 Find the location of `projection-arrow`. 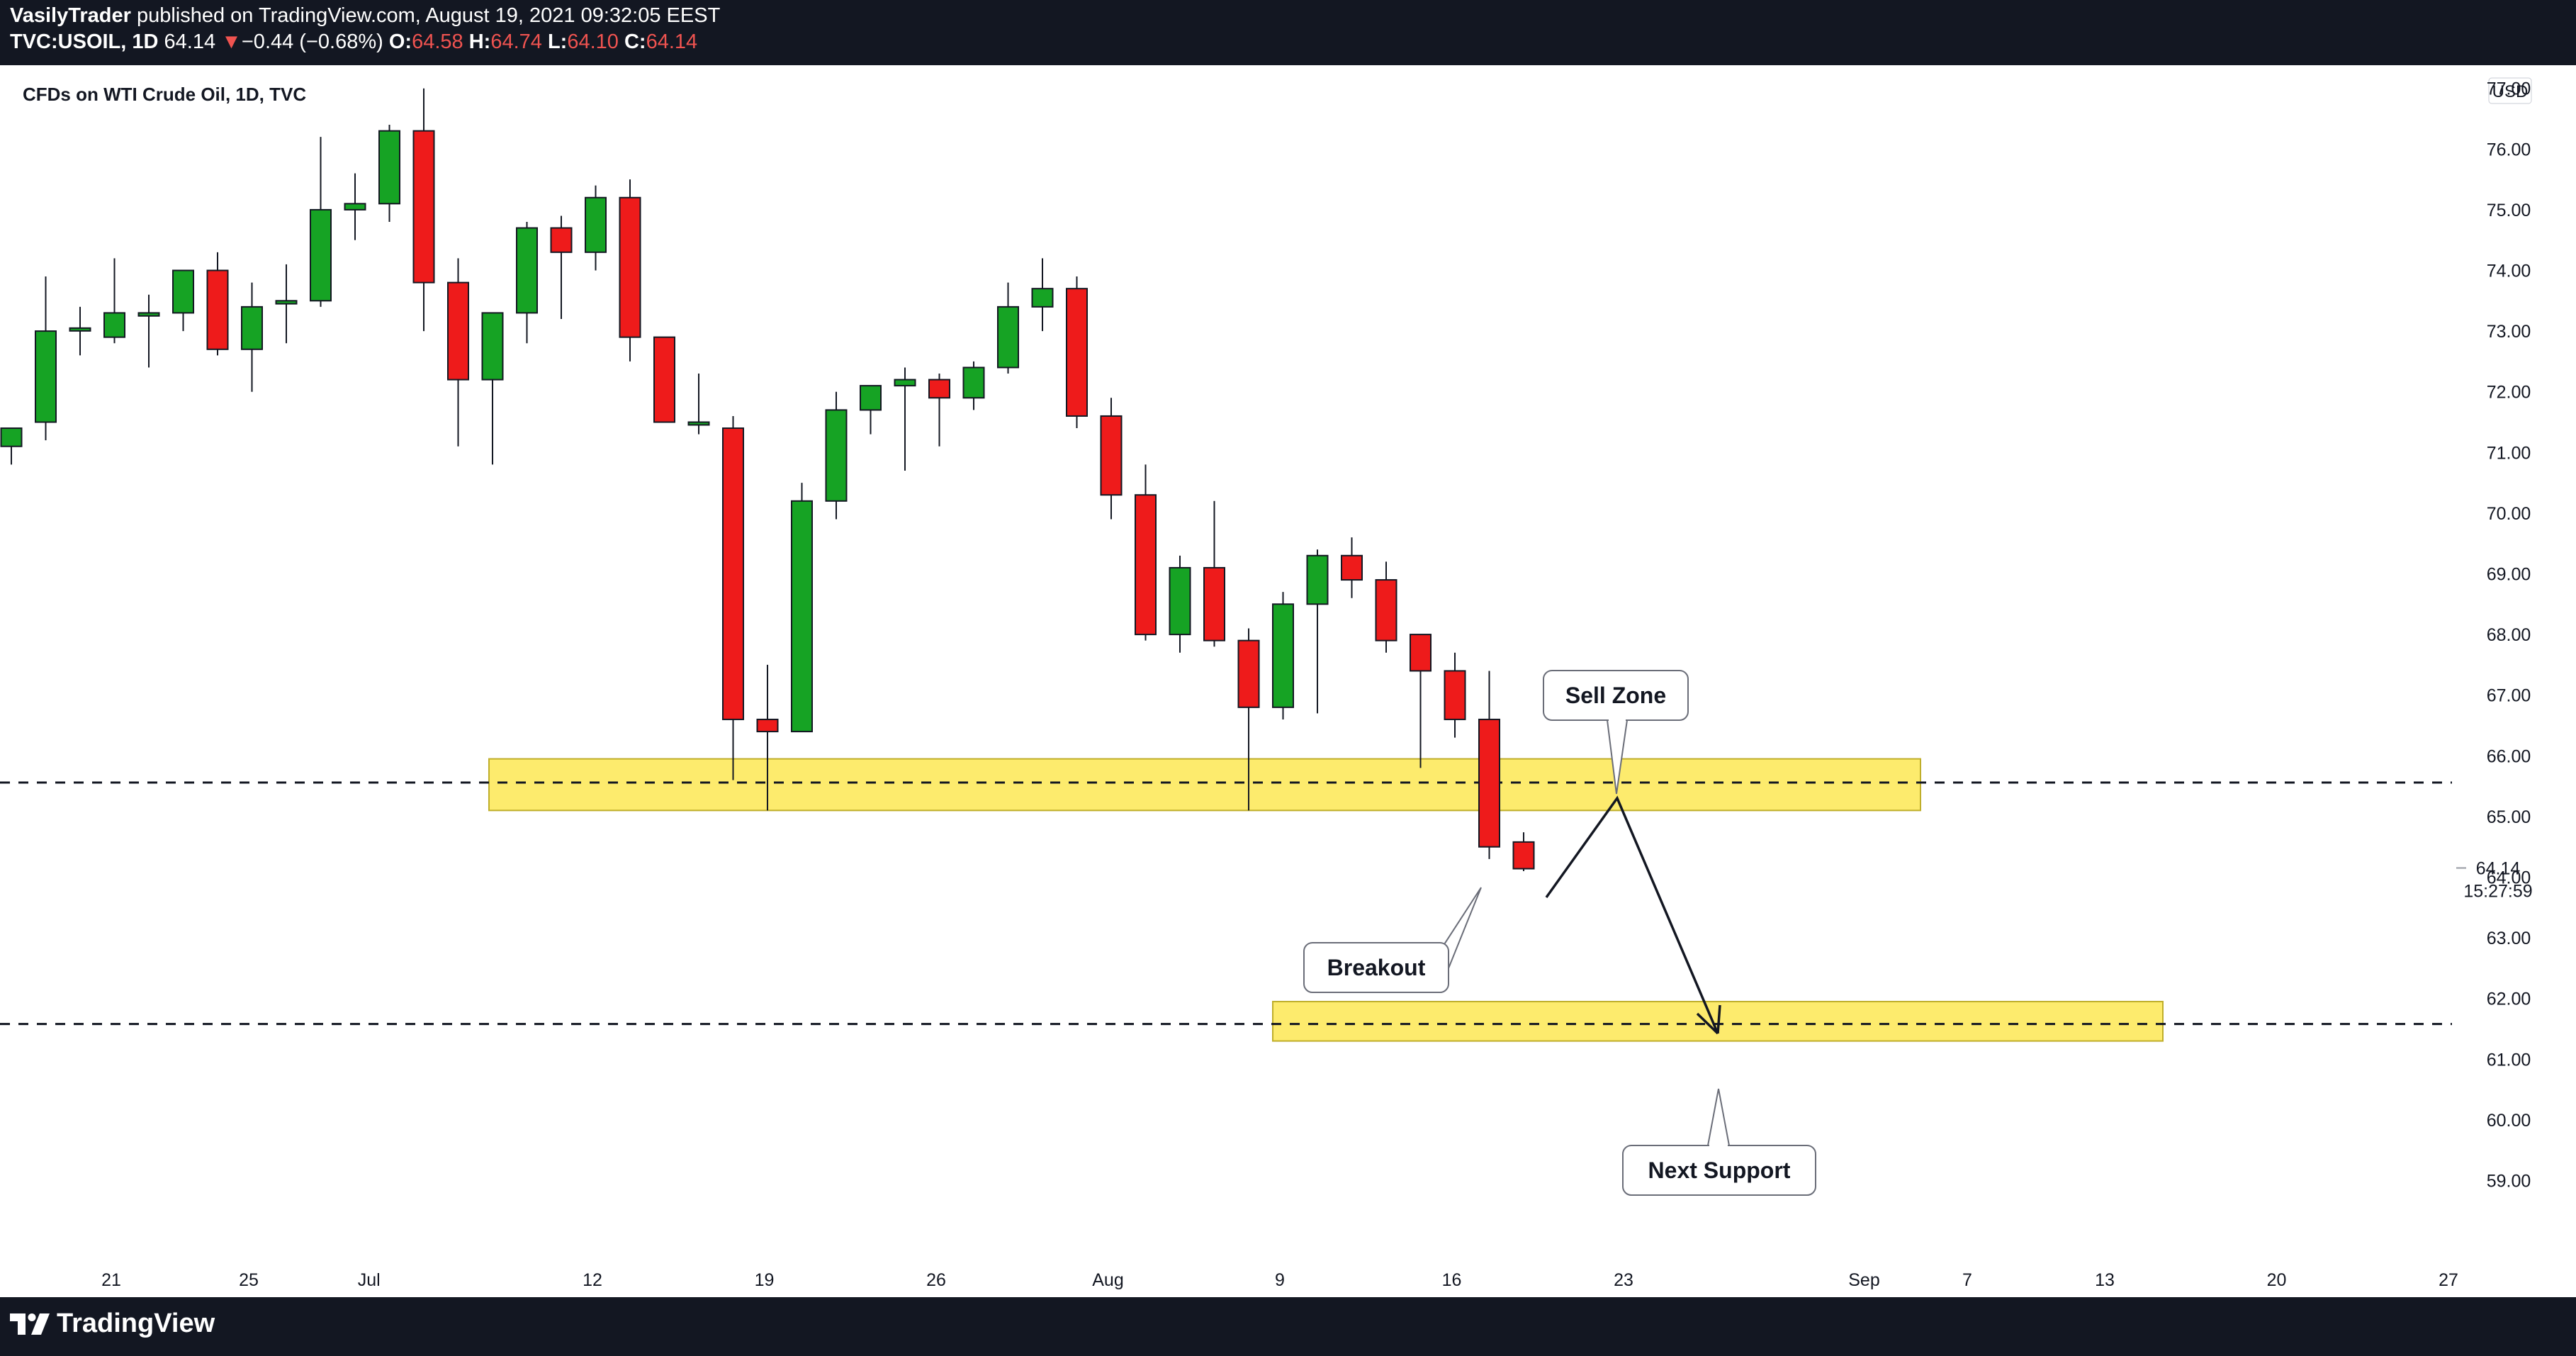

projection-arrow is located at coordinates (1632, 914).